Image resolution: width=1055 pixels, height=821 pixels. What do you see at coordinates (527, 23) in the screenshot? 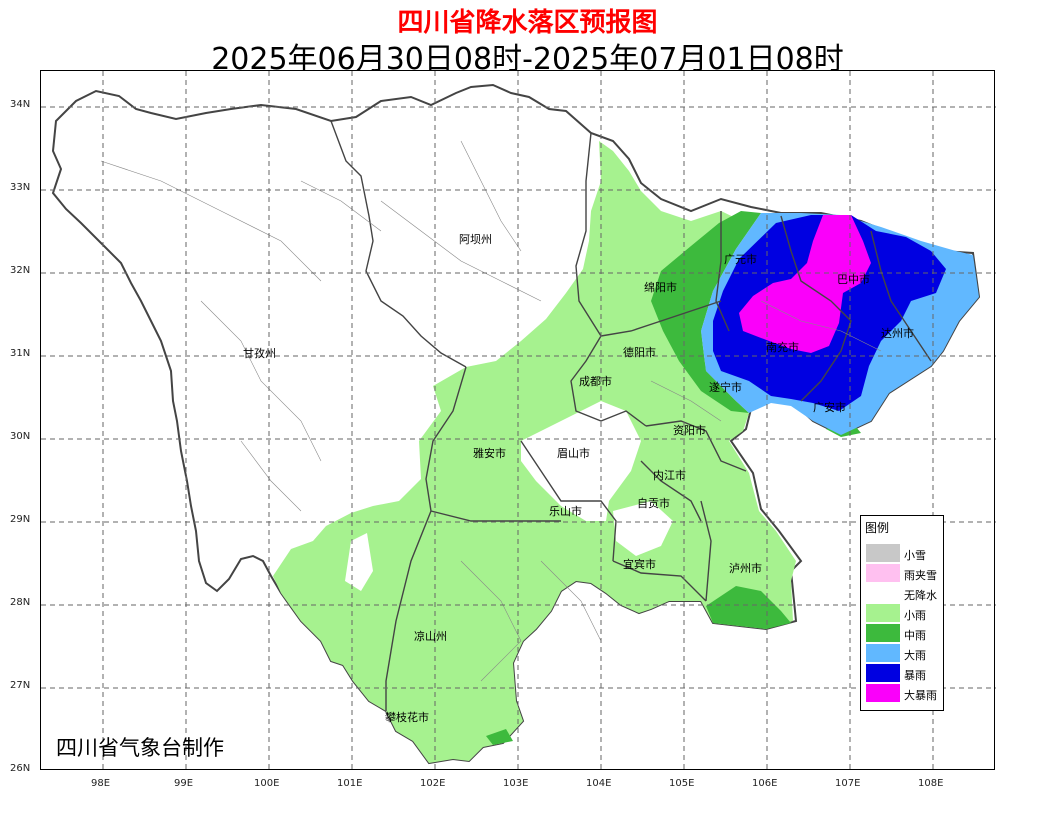
I see `map-title: 四川省降水落区预报图` at bounding box center [527, 23].